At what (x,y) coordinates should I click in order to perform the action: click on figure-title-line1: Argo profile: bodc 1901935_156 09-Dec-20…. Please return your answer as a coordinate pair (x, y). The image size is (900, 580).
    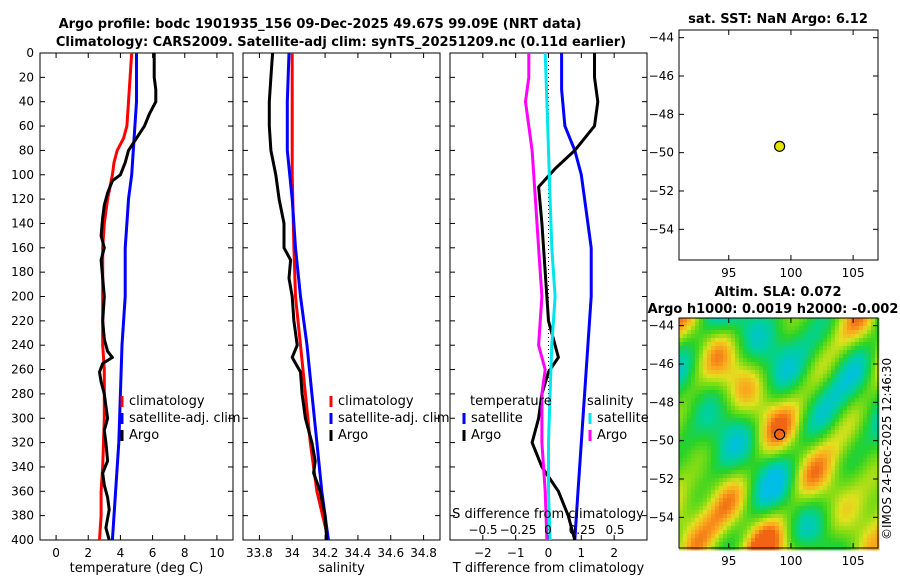
    Looking at the image, I should click on (320, 24).